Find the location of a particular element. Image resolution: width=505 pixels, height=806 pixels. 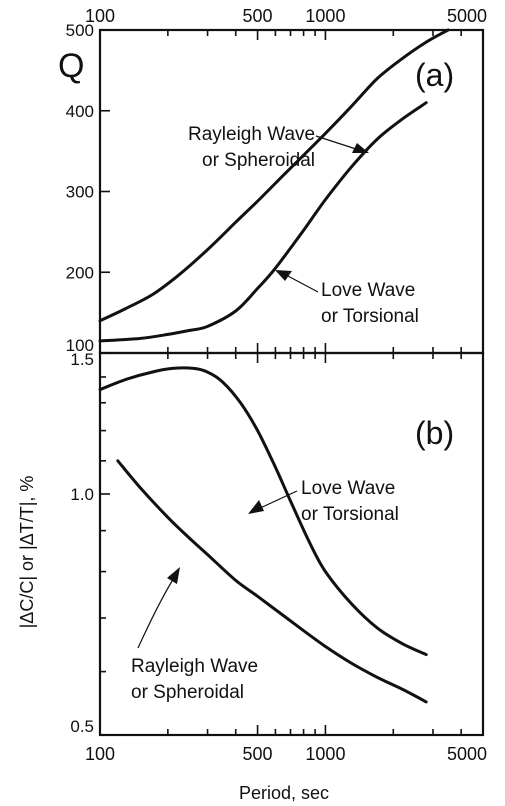

panel-a-y-tick-label: 500 is located at coordinates (80, 30).